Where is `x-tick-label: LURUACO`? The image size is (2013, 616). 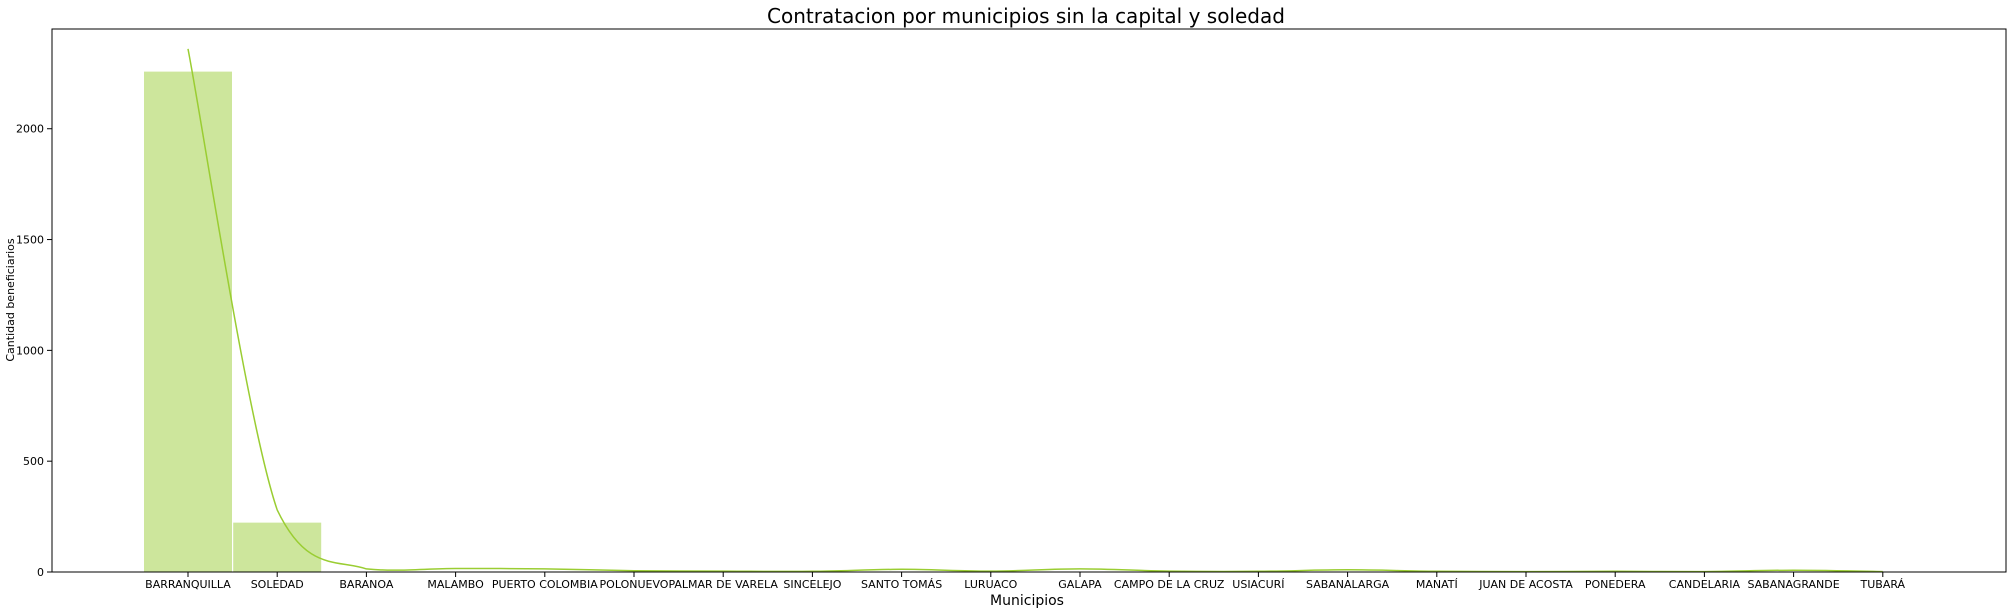 x-tick-label: LURUACO is located at coordinates (990, 584).